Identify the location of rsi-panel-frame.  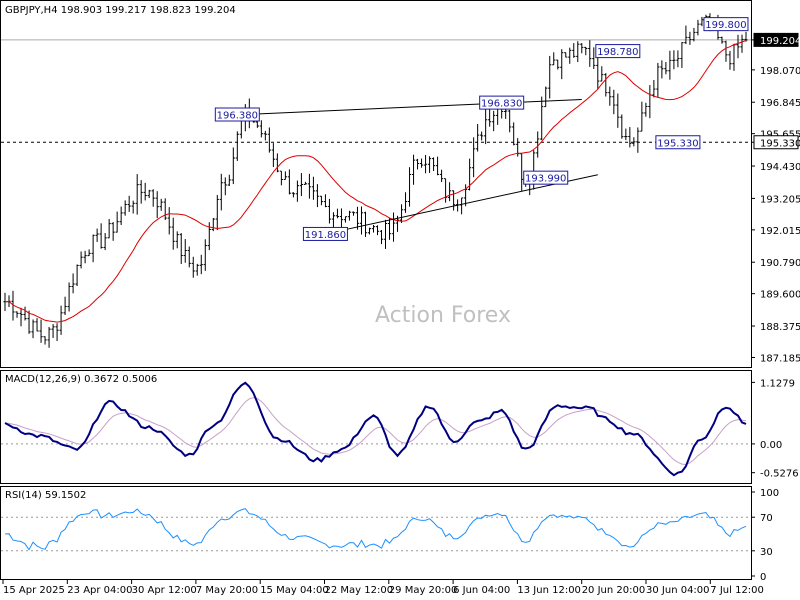
(376, 533).